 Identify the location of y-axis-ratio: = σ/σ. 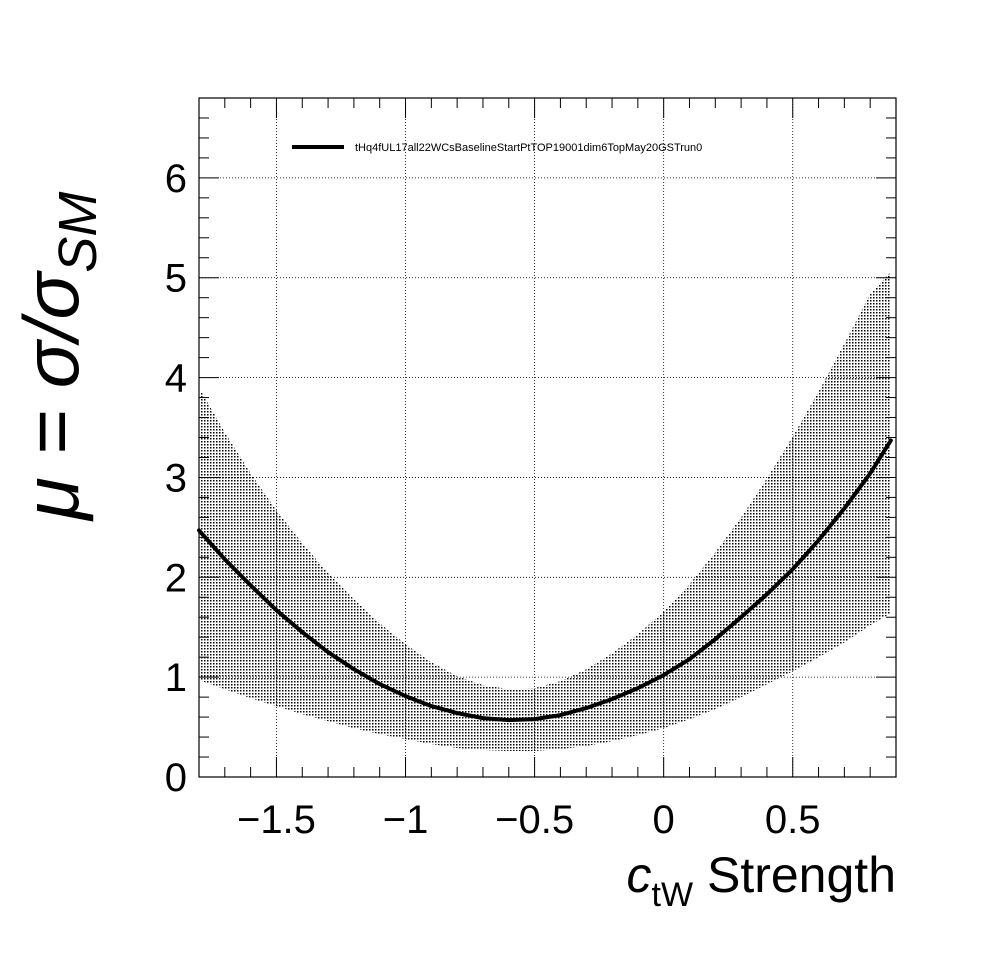
(51, 374).